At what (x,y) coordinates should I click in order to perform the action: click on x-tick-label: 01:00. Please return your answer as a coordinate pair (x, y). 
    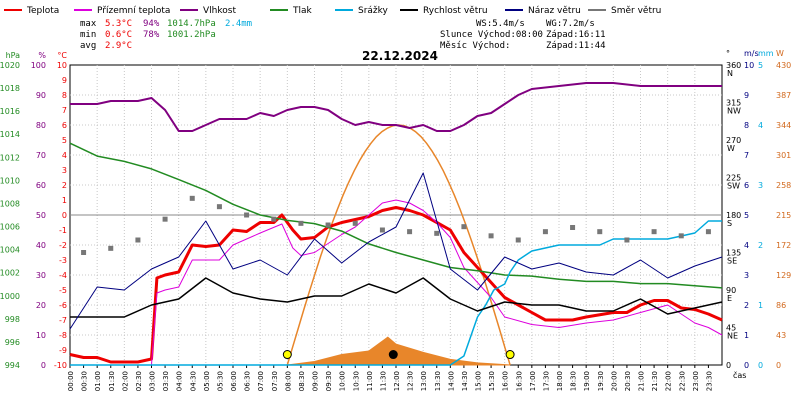
    Looking at the image, I should click on (98, 381).